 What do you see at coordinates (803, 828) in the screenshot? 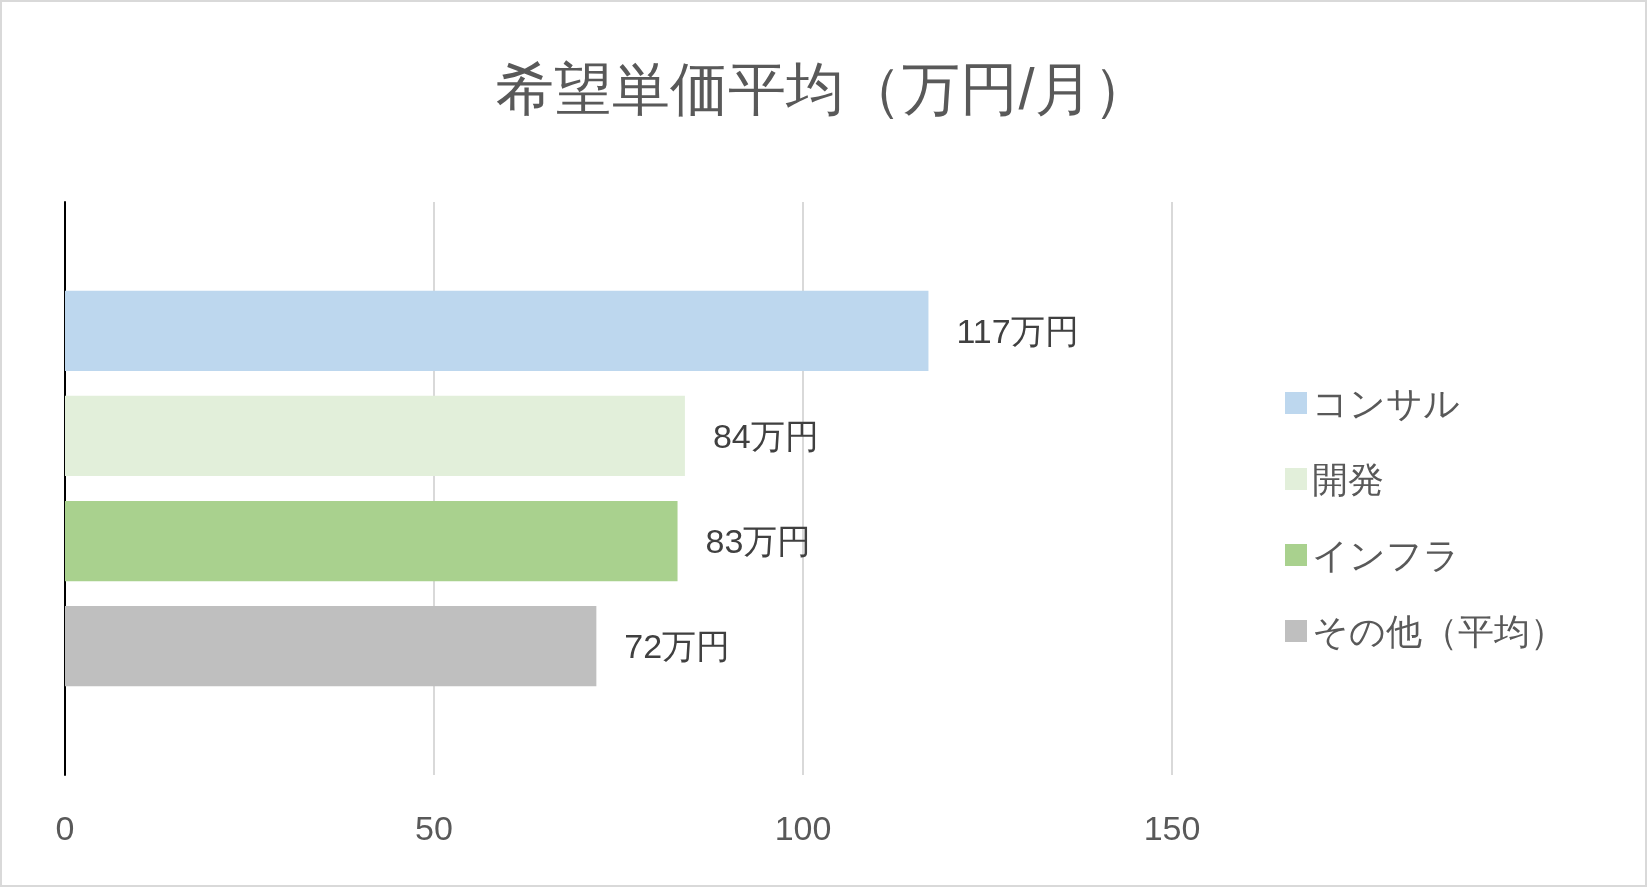
I see `x-tick-label: 100` at bounding box center [803, 828].